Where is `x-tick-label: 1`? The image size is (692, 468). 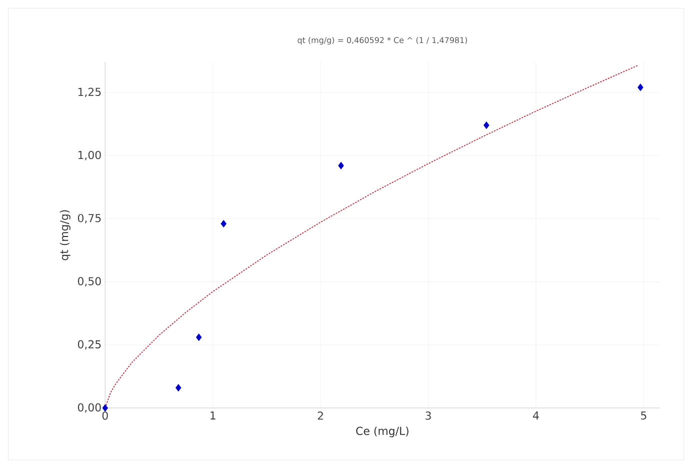 x-tick-label: 1 is located at coordinates (213, 415).